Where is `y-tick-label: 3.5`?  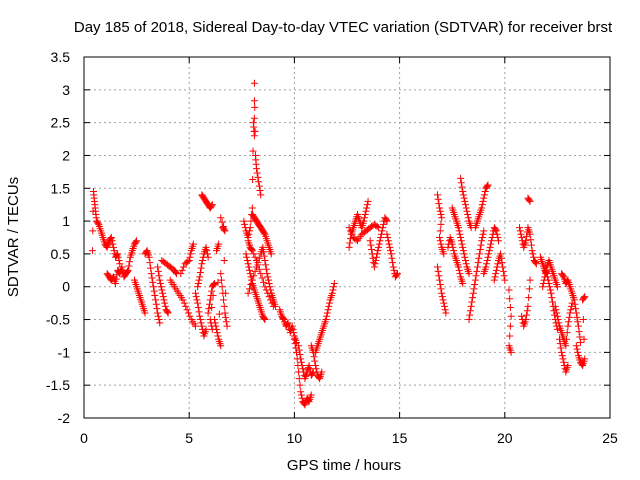
y-tick-label: 3.5 is located at coordinates (61, 57).